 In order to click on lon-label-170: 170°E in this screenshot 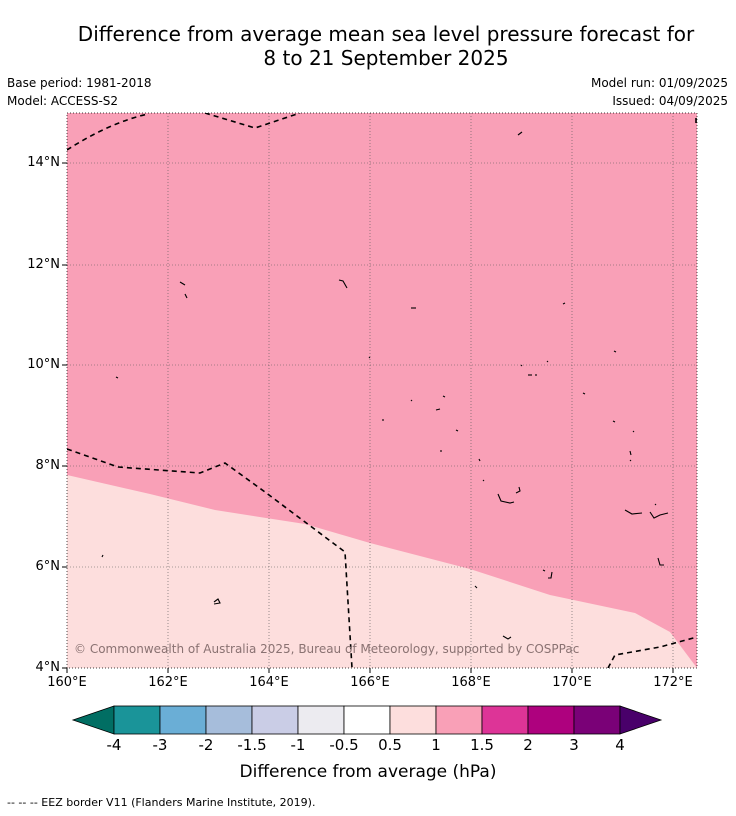, I will do `click(572, 682)`.